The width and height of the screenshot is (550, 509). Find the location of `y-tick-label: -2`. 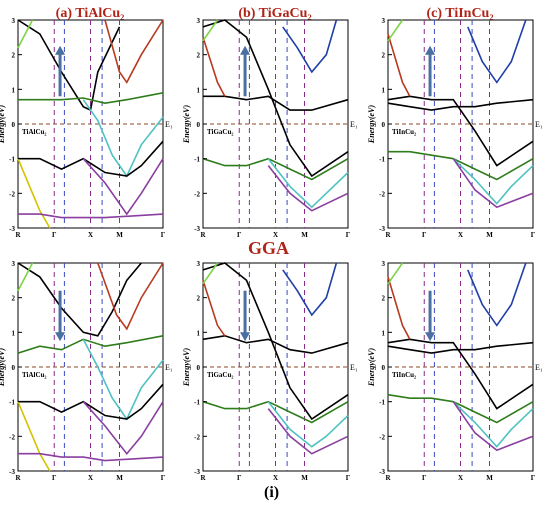

y-tick-label: -2 is located at coordinates (12, 194).